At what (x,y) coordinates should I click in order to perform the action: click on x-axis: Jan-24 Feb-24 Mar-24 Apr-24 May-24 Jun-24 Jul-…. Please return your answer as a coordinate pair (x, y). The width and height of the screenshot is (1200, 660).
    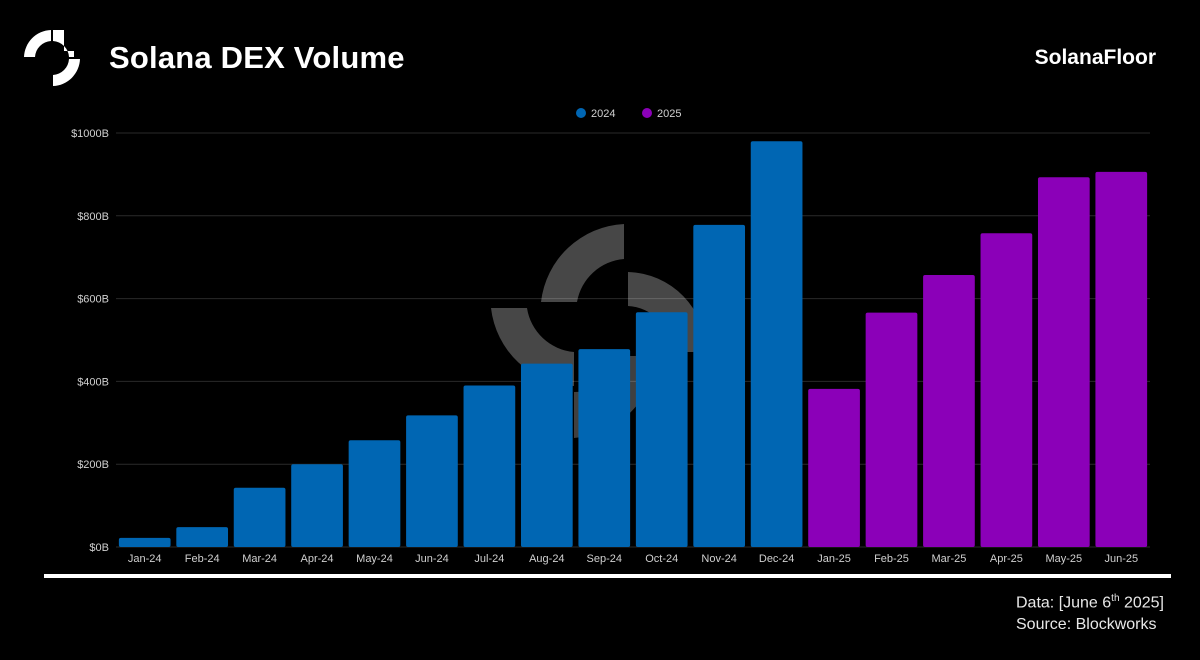
    Looking at the image, I should click on (633, 559).